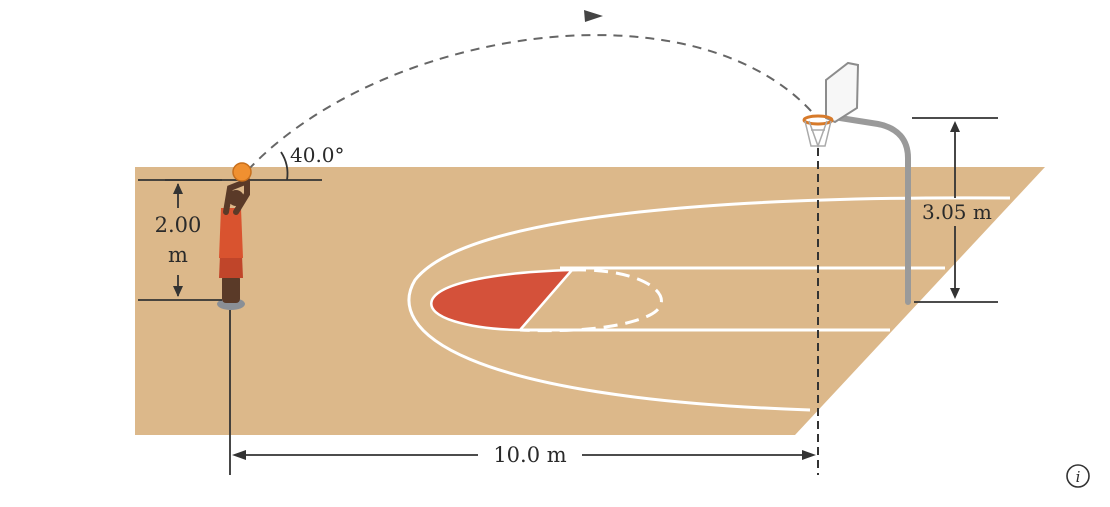 This screenshot has height=507, width=1110. Describe the element at coordinates (284, 166) in the screenshot. I see `angle-arc` at that location.